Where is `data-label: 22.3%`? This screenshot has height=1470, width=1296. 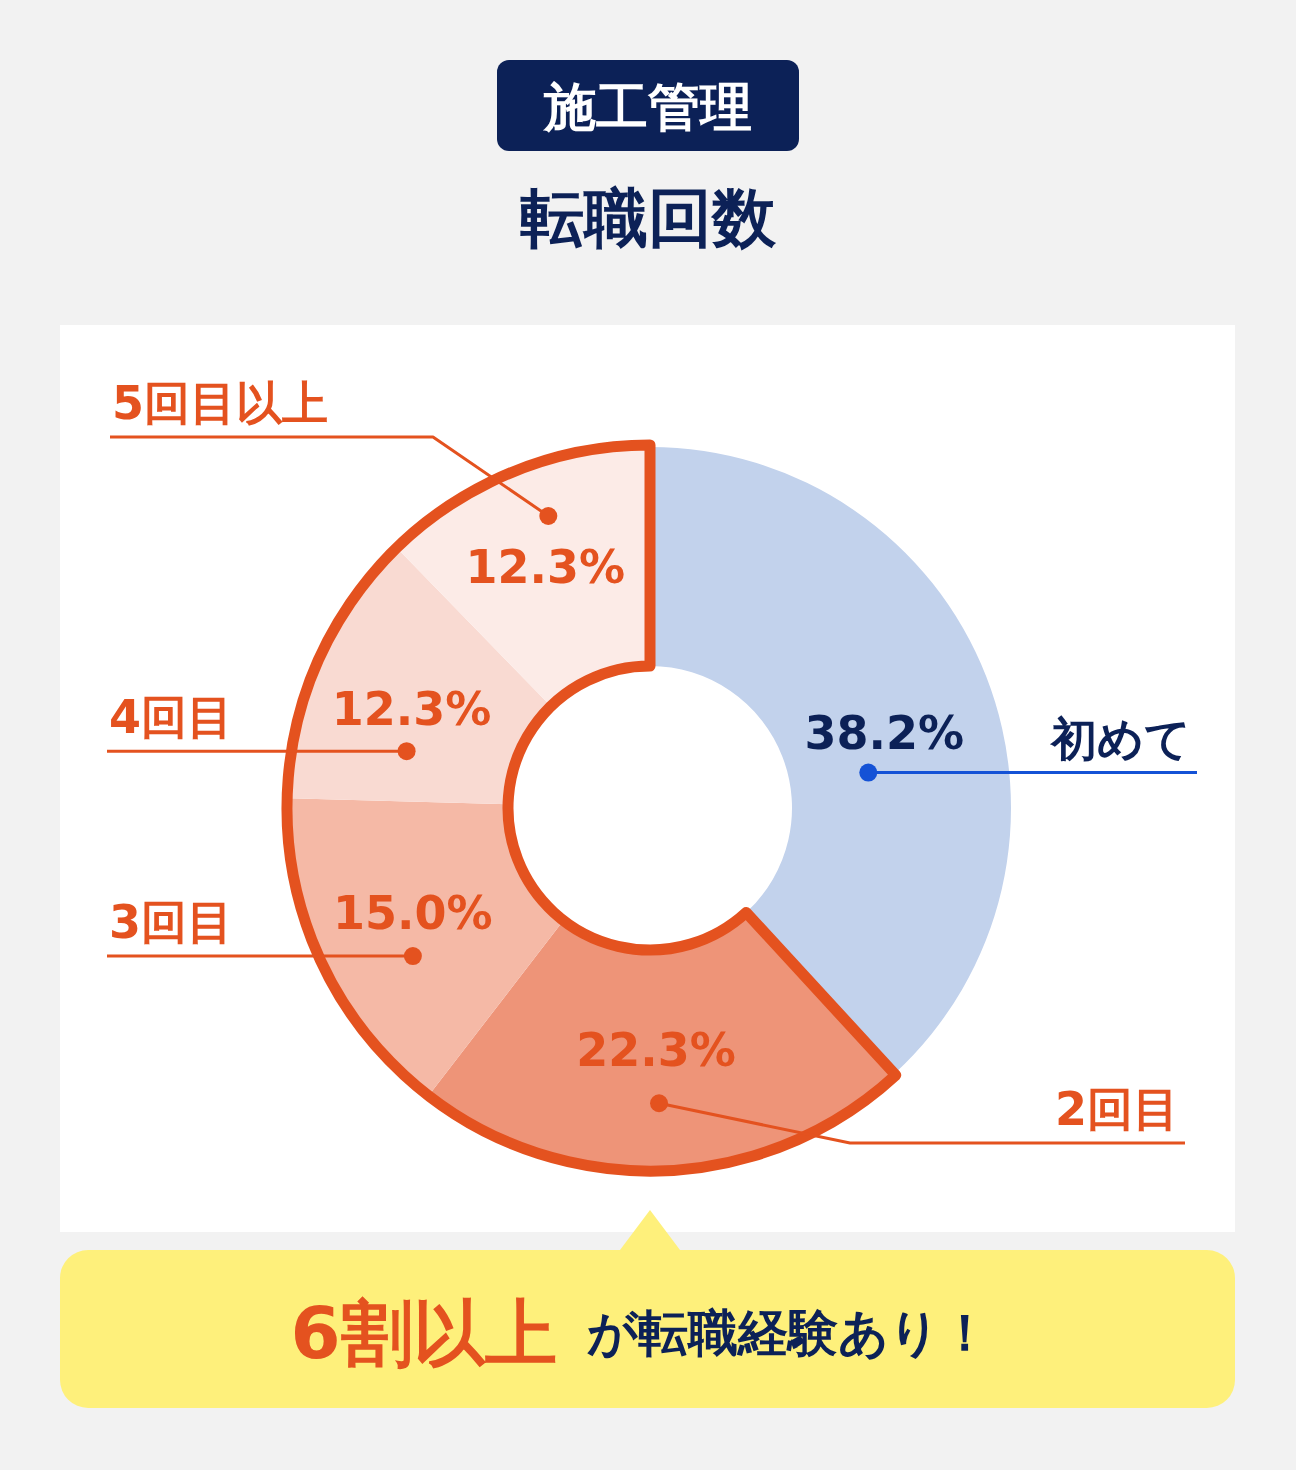
data-label: 22.3% is located at coordinates (656, 1050).